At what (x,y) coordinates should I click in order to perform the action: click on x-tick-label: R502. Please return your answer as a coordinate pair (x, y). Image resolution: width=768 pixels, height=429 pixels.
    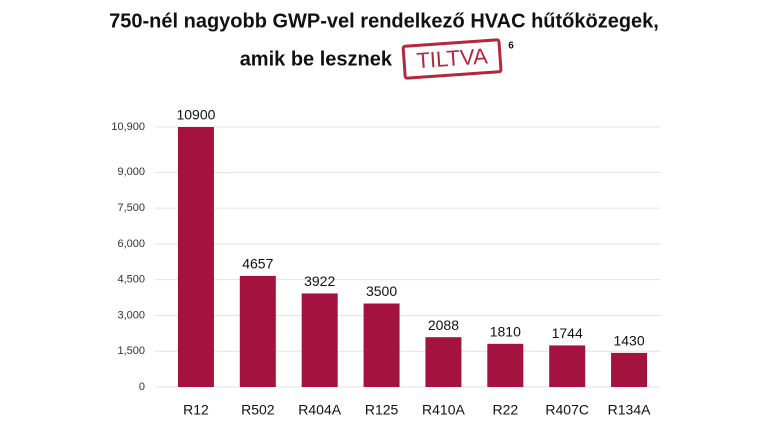
    Looking at the image, I should click on (258, 410).